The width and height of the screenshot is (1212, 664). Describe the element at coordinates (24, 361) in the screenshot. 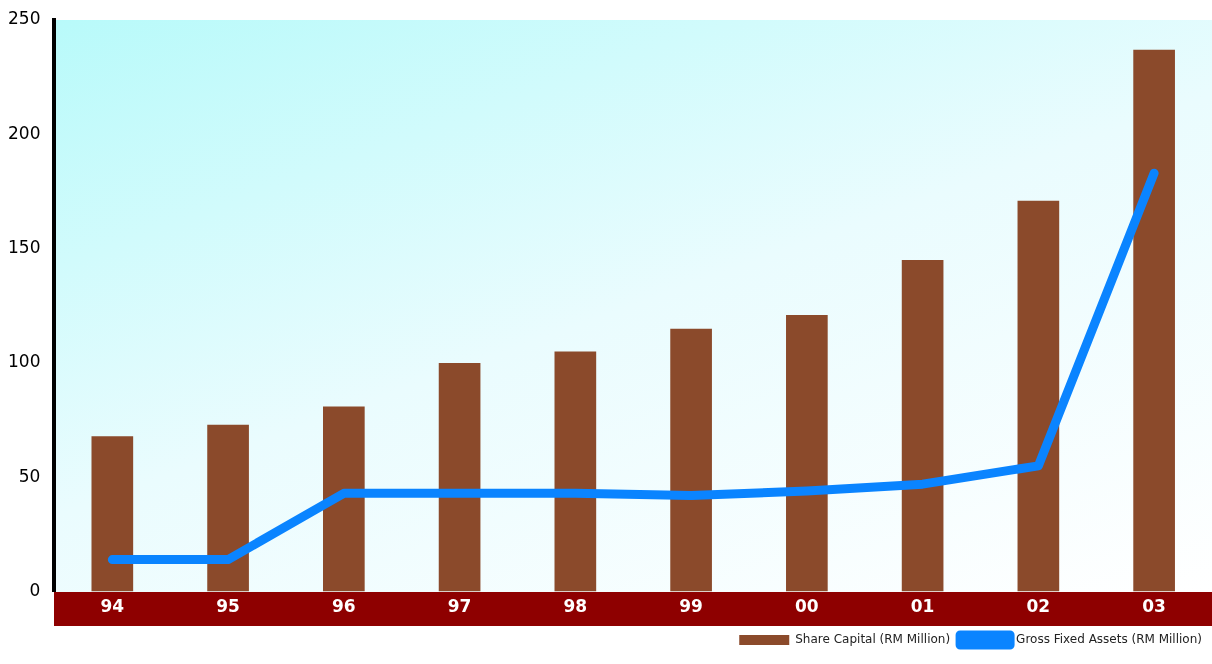

I see `y-tick-label: 100` at that location.